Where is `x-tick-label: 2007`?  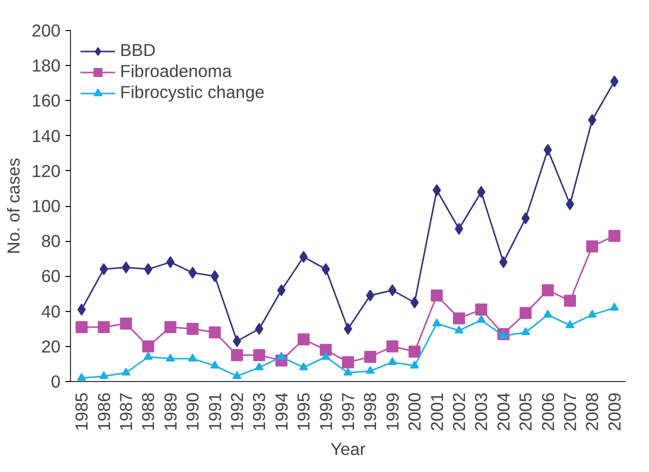 x-tick-label: 2007 is located at coordinates (570, 412).